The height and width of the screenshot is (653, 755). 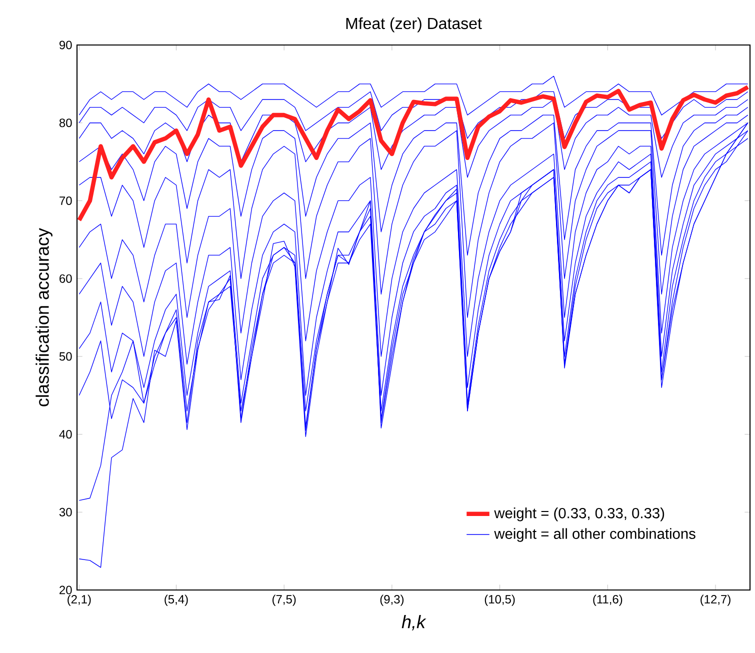 What do you see at coordinates (65, 434) in the screenshot?
I see `y-tick-label: 40` at bounding box center [65, 434].